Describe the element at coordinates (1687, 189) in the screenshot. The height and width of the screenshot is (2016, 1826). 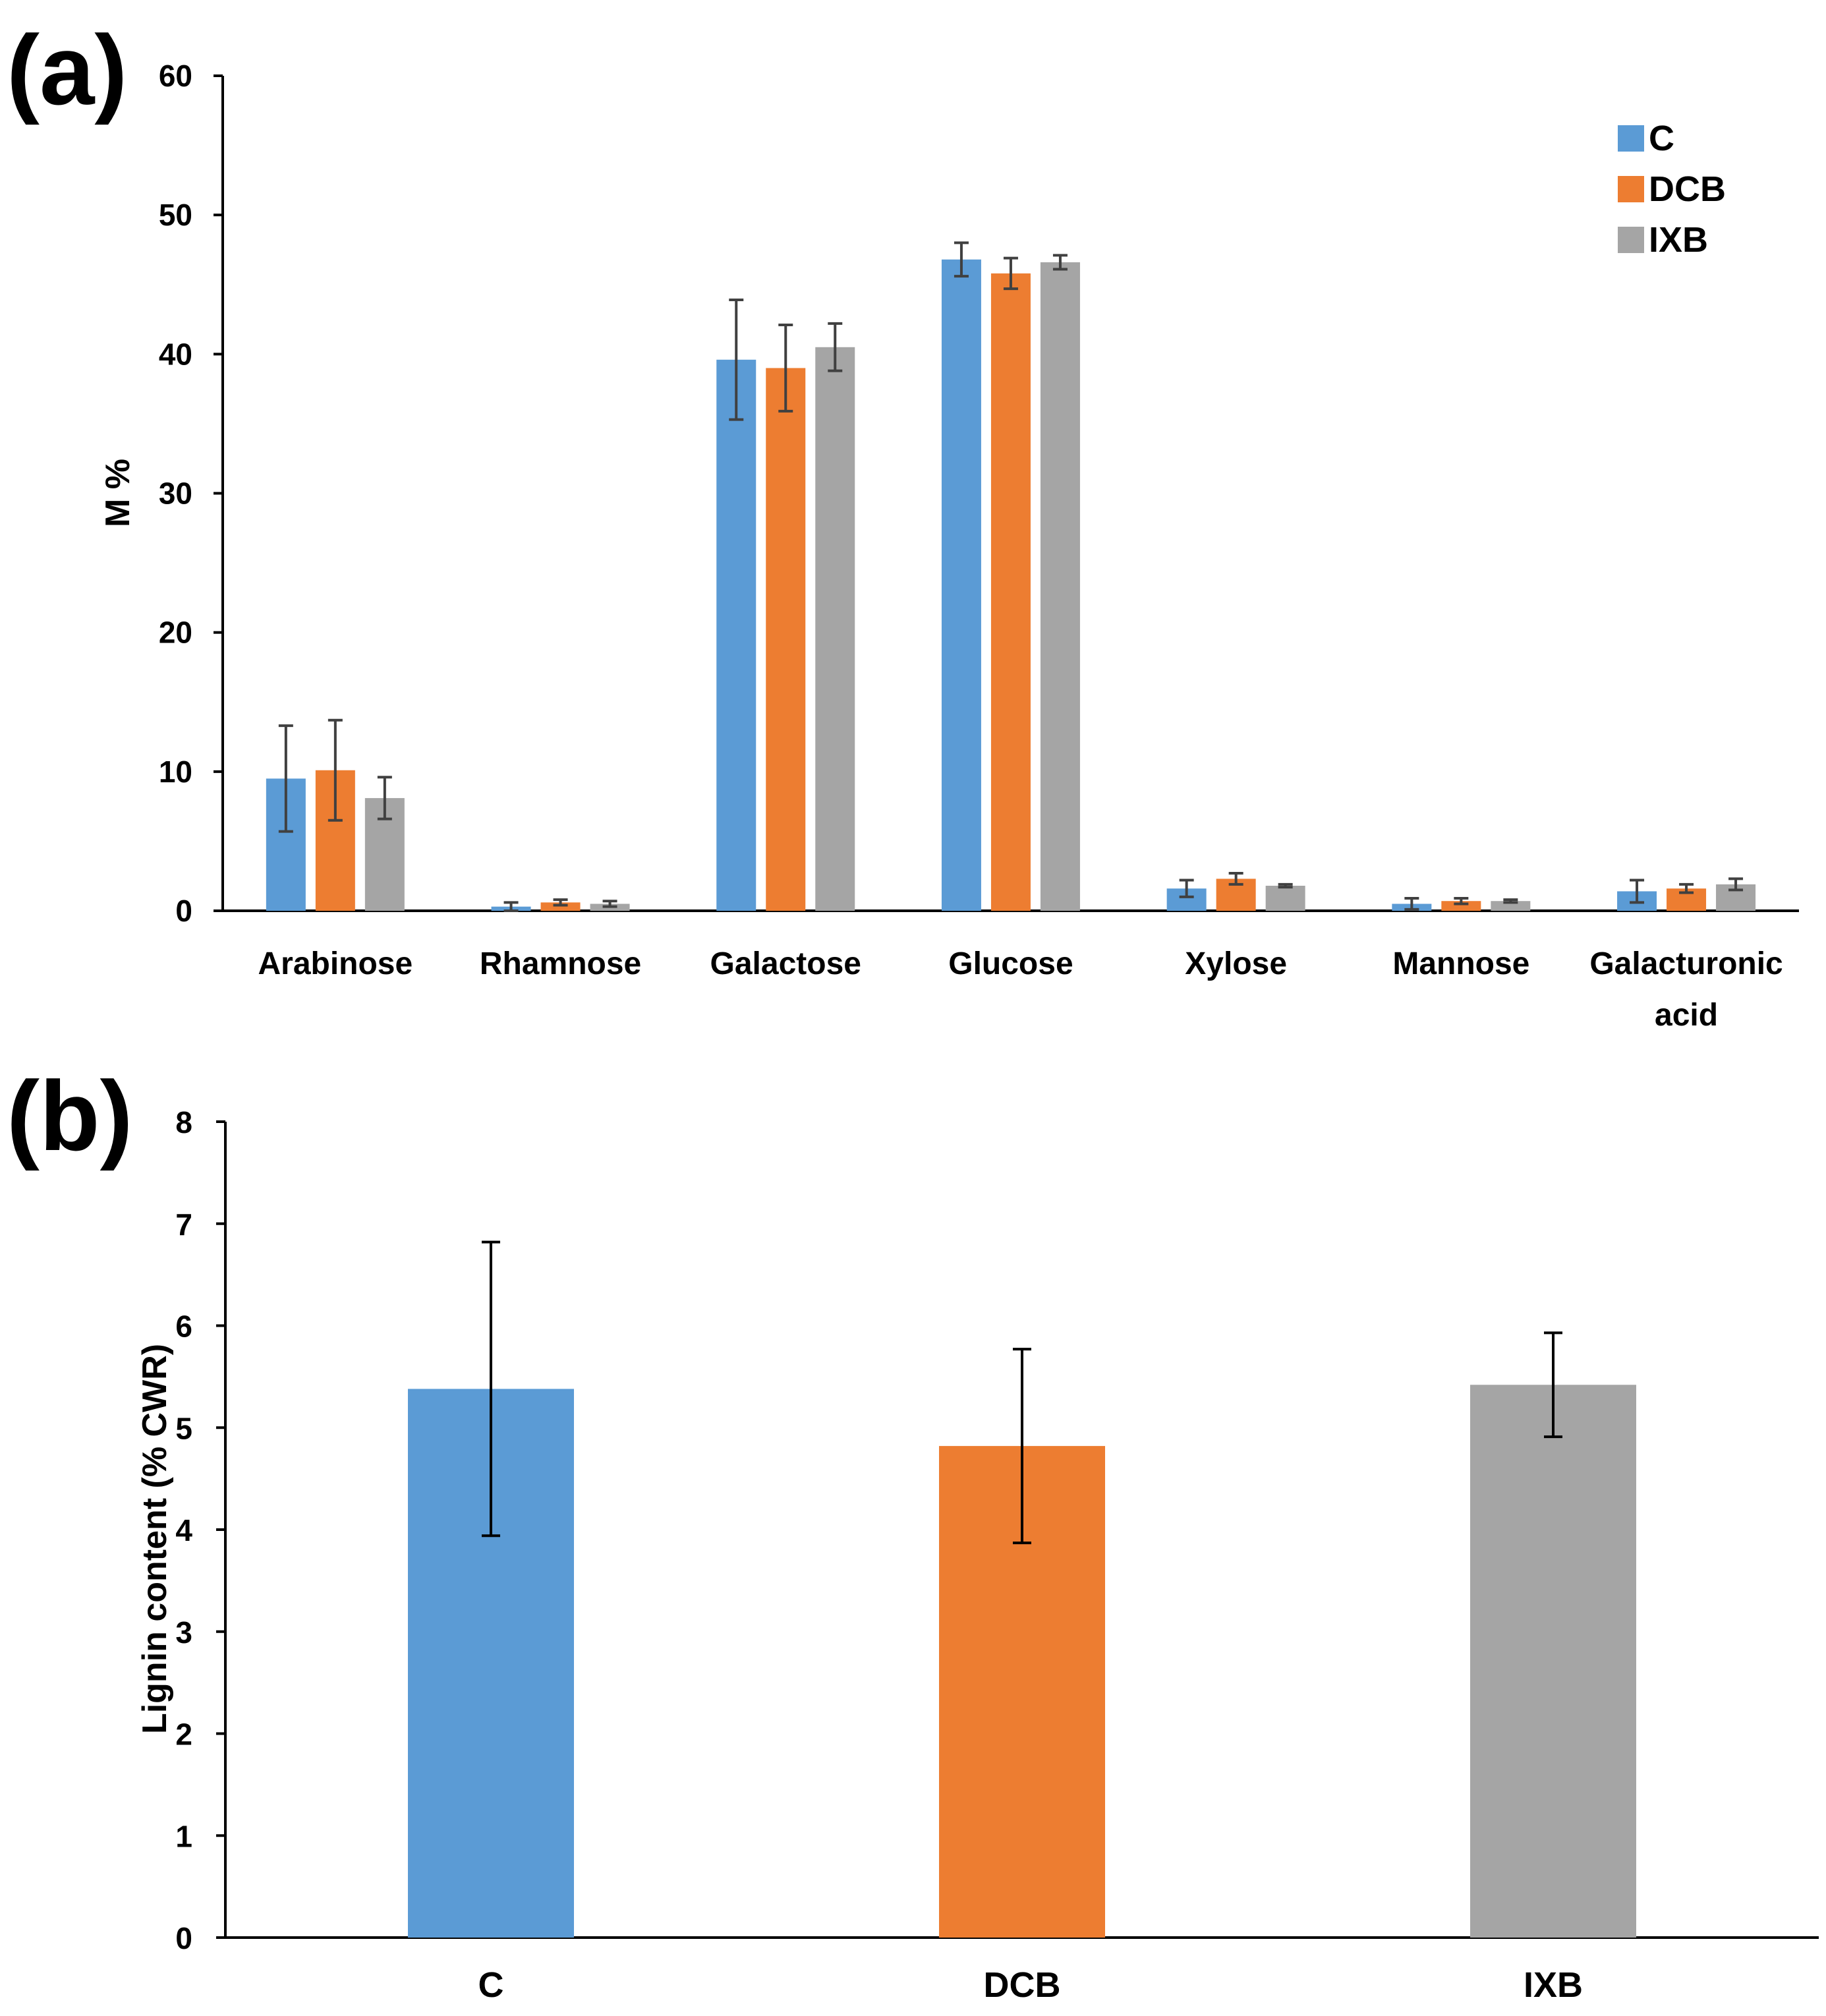
I see `legend-label-dcb: DCB` at that location.